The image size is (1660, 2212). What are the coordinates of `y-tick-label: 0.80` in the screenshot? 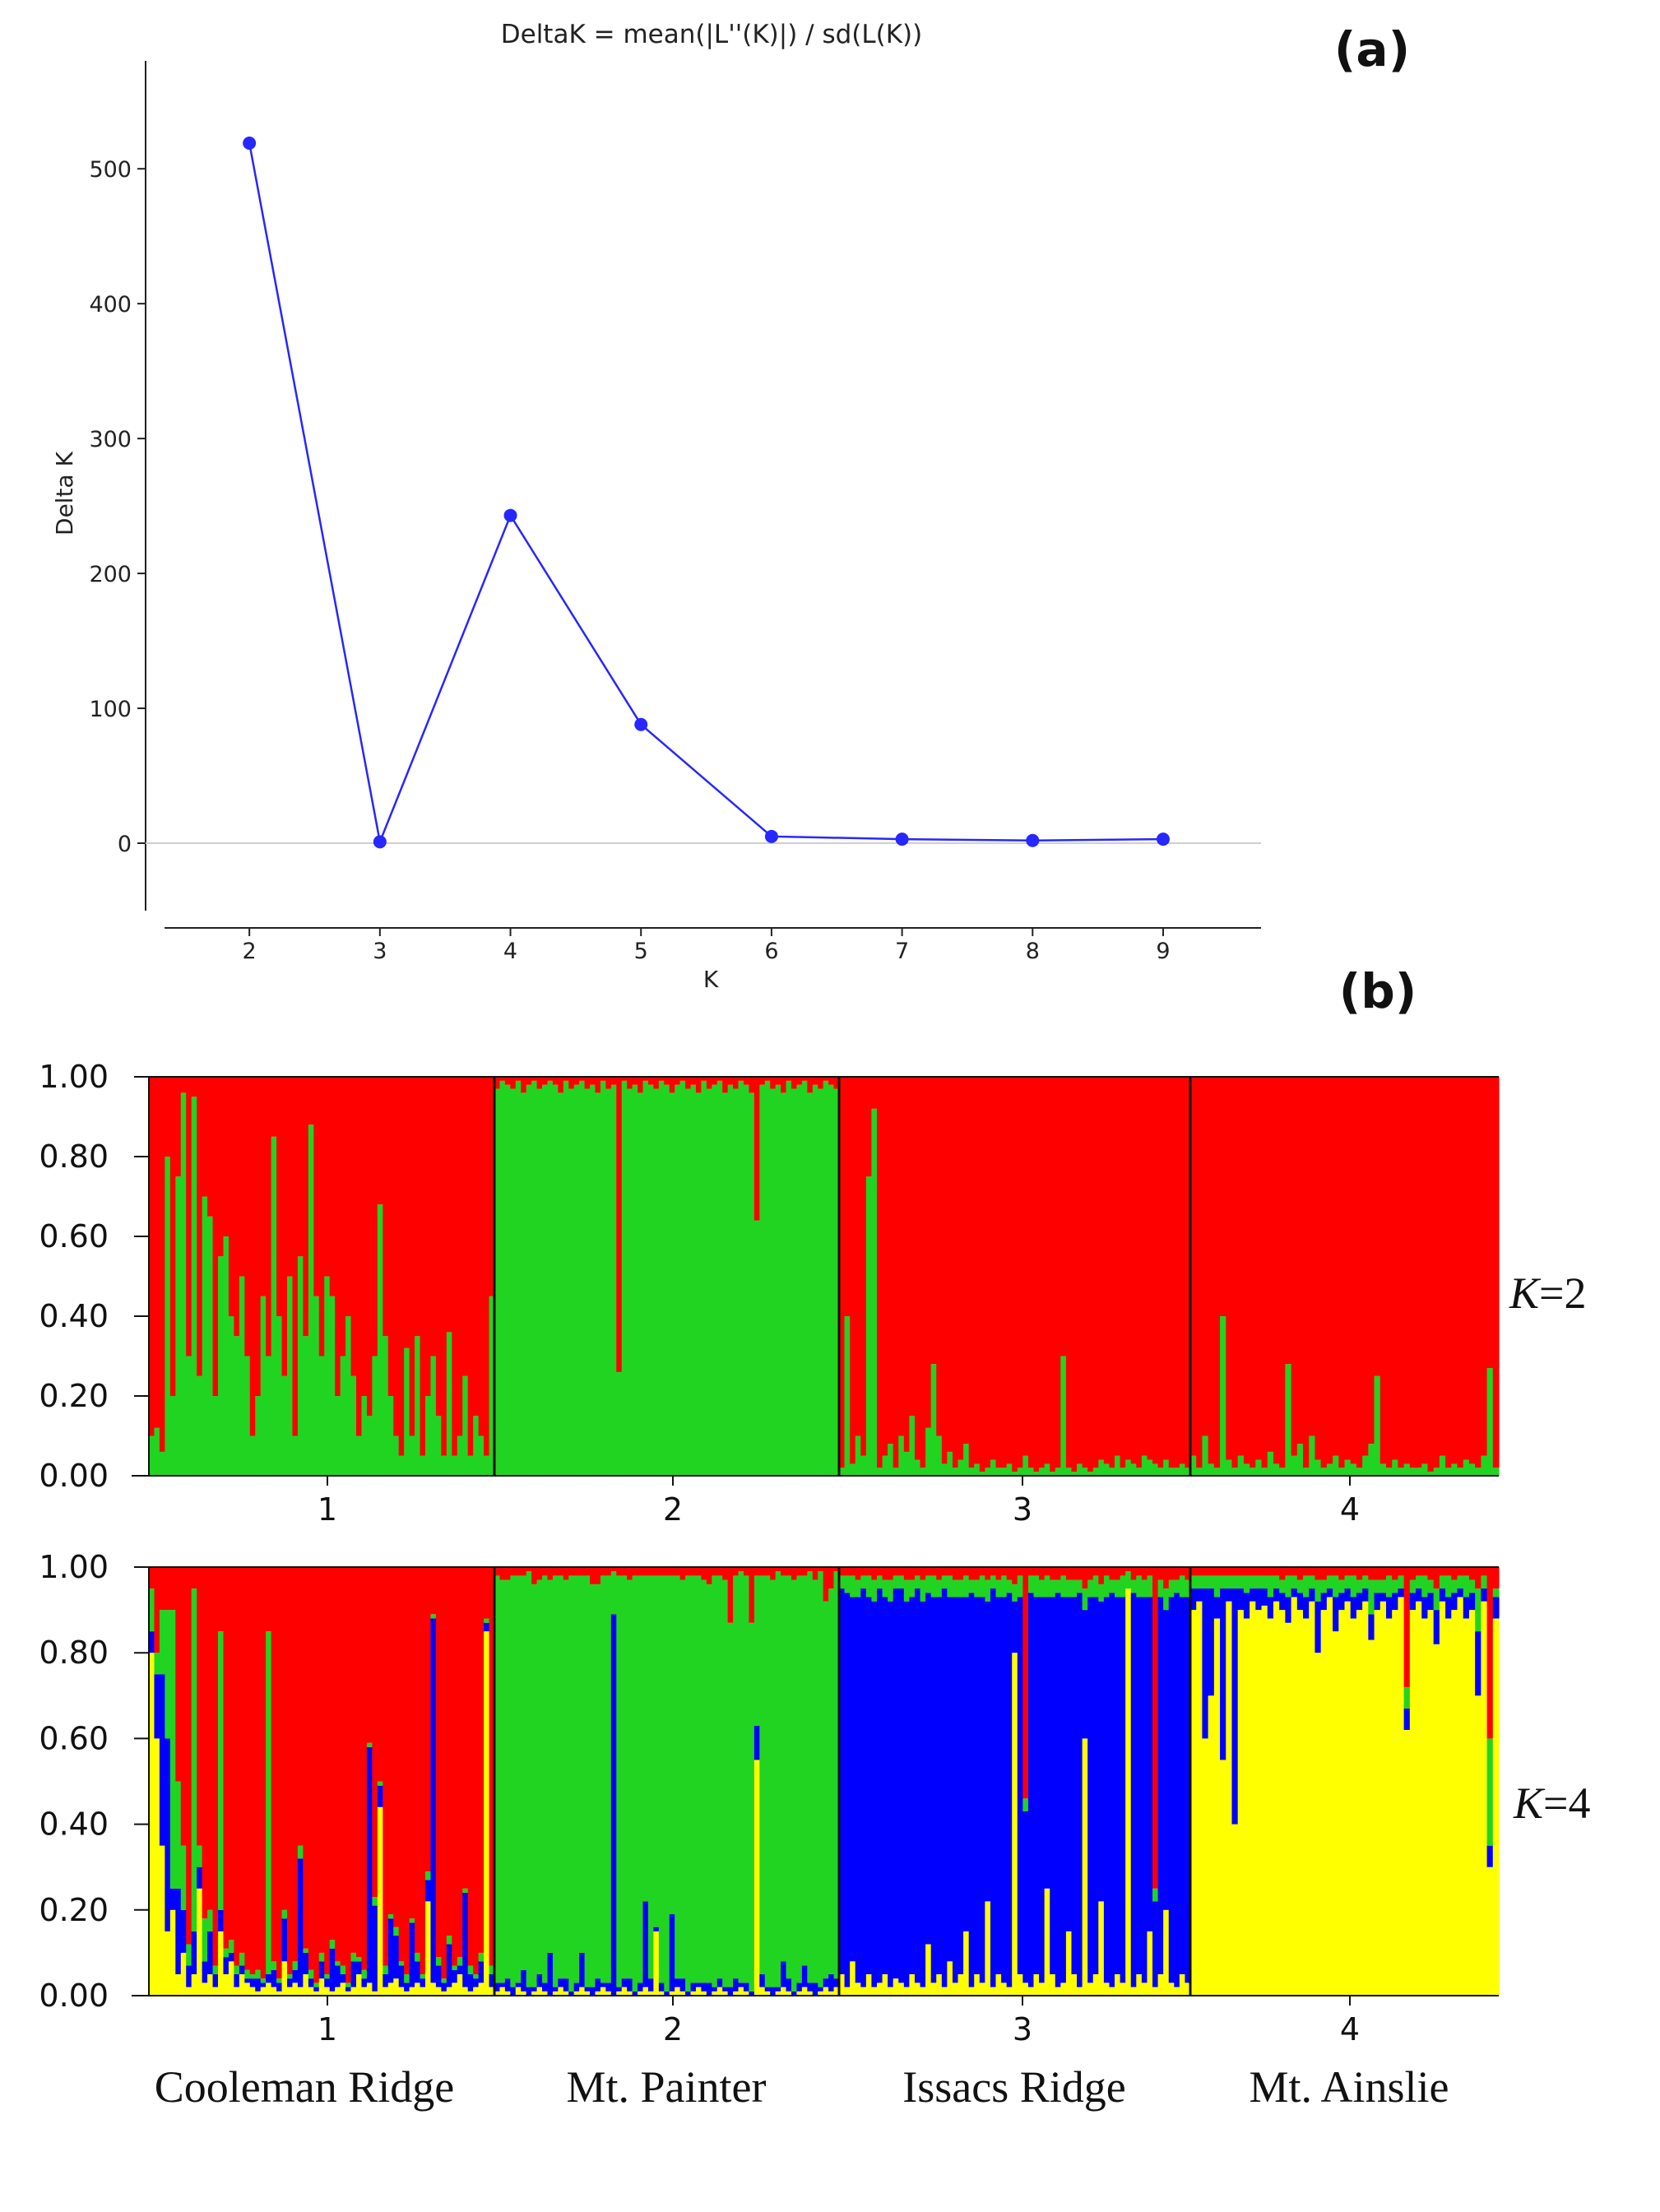 It's located at (74, 1157).